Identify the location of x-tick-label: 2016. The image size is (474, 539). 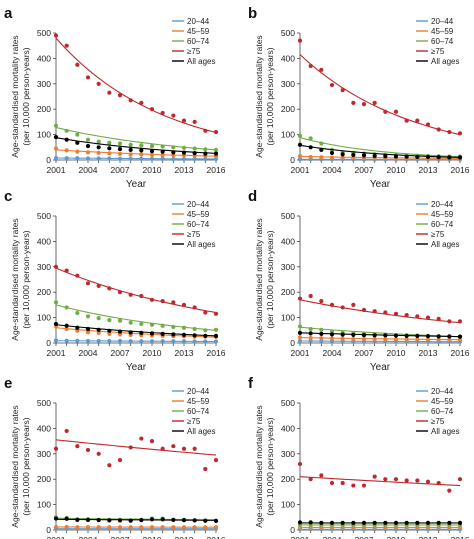
(460, 353).